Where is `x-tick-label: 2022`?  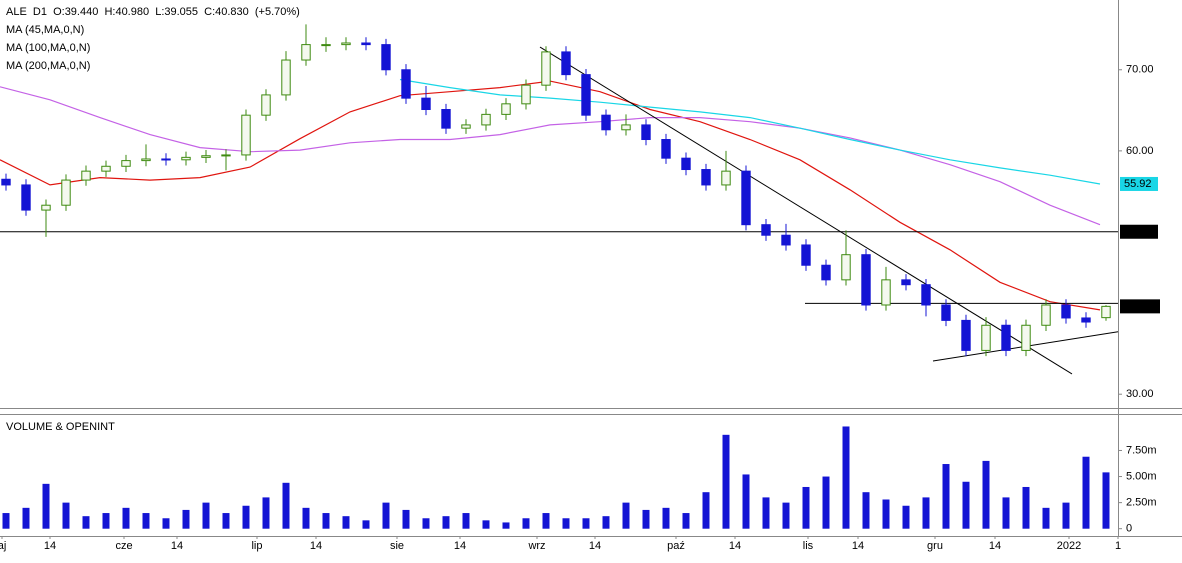 x-tick-label: 2022 is located at coordinates (1069, 546).